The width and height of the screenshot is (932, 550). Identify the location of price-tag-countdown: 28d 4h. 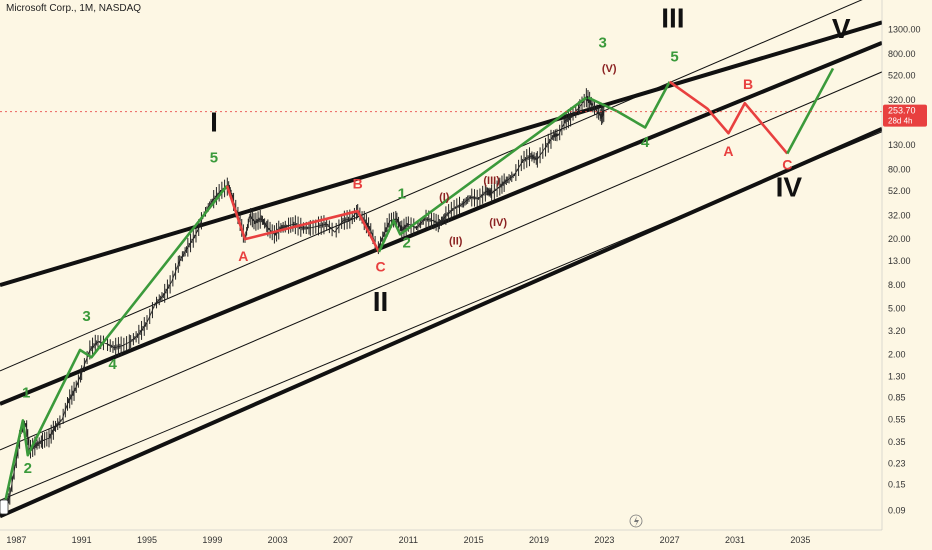
(900, 121).